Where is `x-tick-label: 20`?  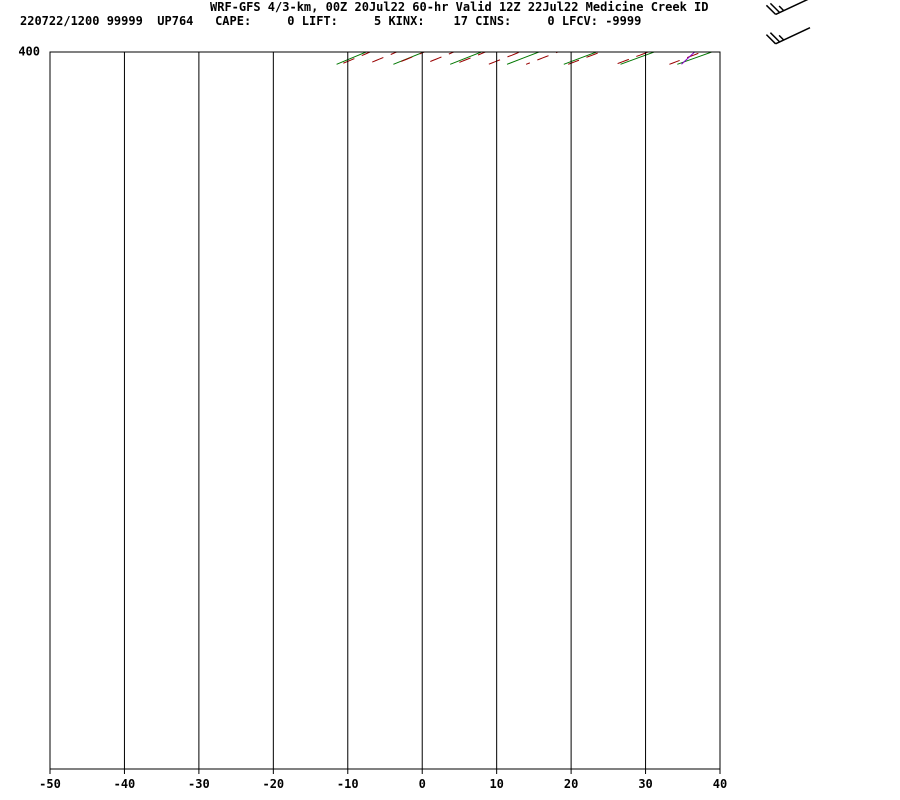
x-tick-label: 20 is located at coordinates (571, 784).